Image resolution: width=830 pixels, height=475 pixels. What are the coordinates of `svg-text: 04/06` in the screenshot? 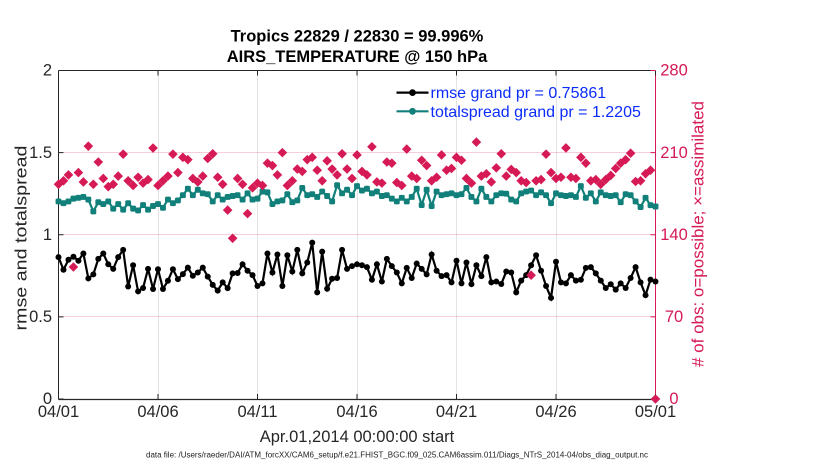 It's located at (157, 412).